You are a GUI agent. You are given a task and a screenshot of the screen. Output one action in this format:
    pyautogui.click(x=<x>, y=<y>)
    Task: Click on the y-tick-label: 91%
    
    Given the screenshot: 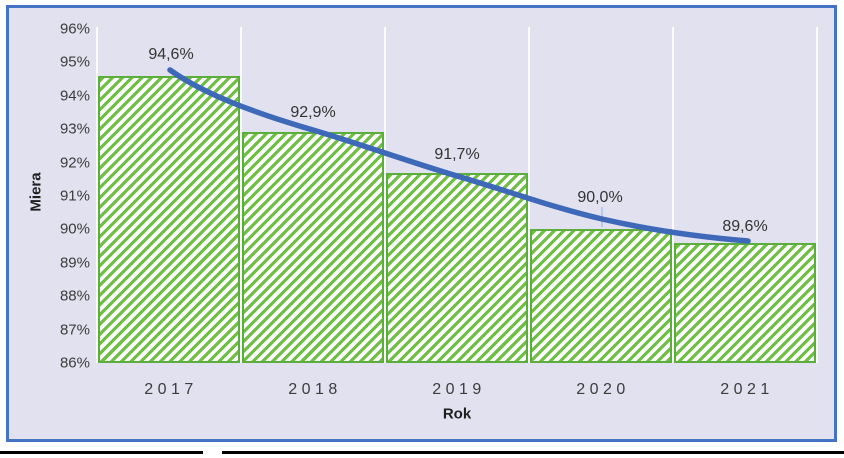 What is the action you would take?
    pyautogui.click(x=74, y=196)
    